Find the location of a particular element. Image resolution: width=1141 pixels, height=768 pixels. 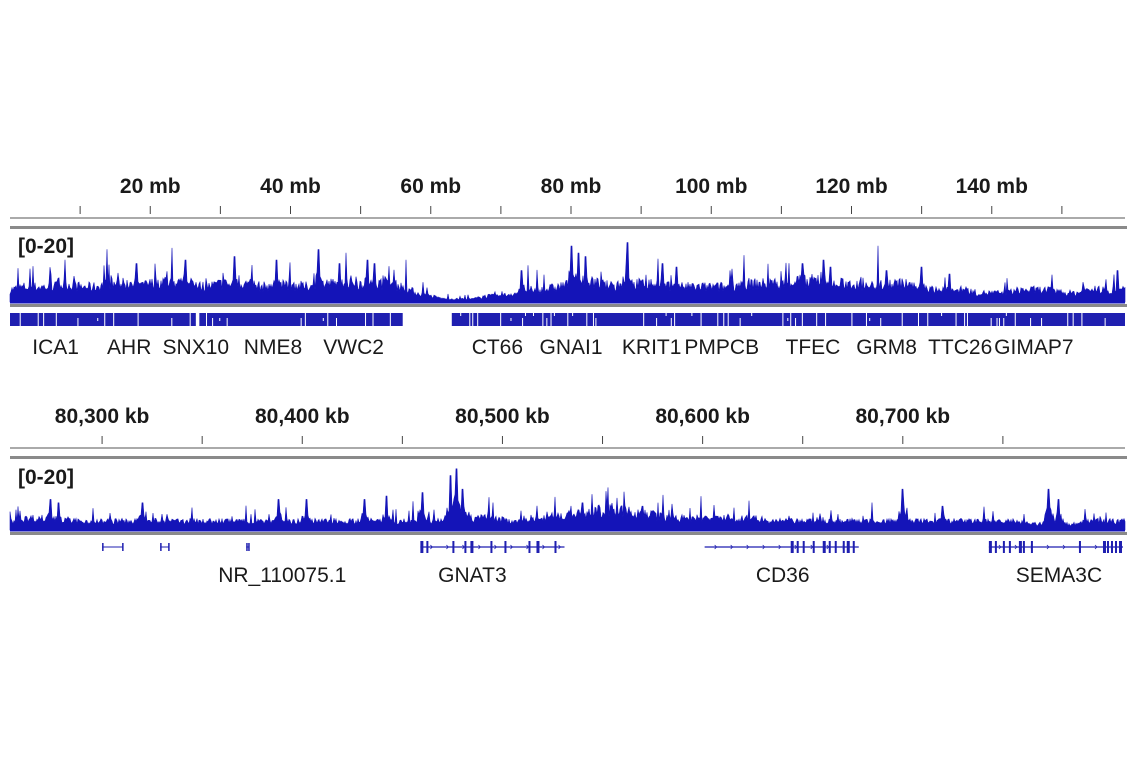

gene-label: TTC26 is located at coordinates (960, 347).